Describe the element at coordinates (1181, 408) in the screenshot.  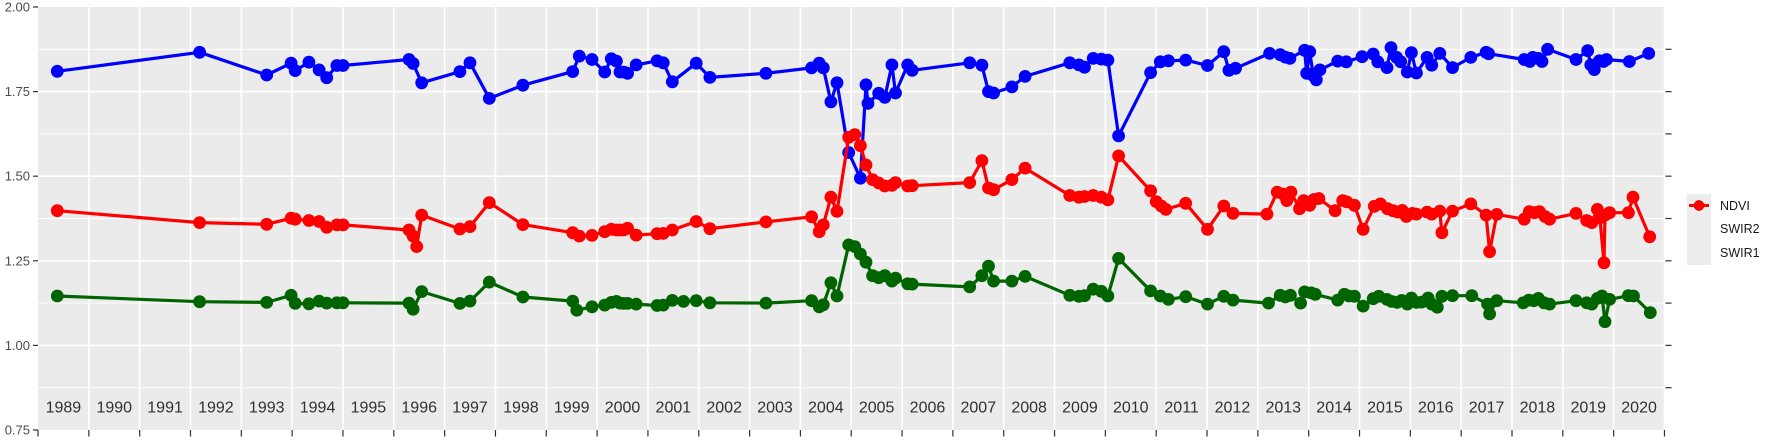
I see `x-tick-label: 2011` at that location.